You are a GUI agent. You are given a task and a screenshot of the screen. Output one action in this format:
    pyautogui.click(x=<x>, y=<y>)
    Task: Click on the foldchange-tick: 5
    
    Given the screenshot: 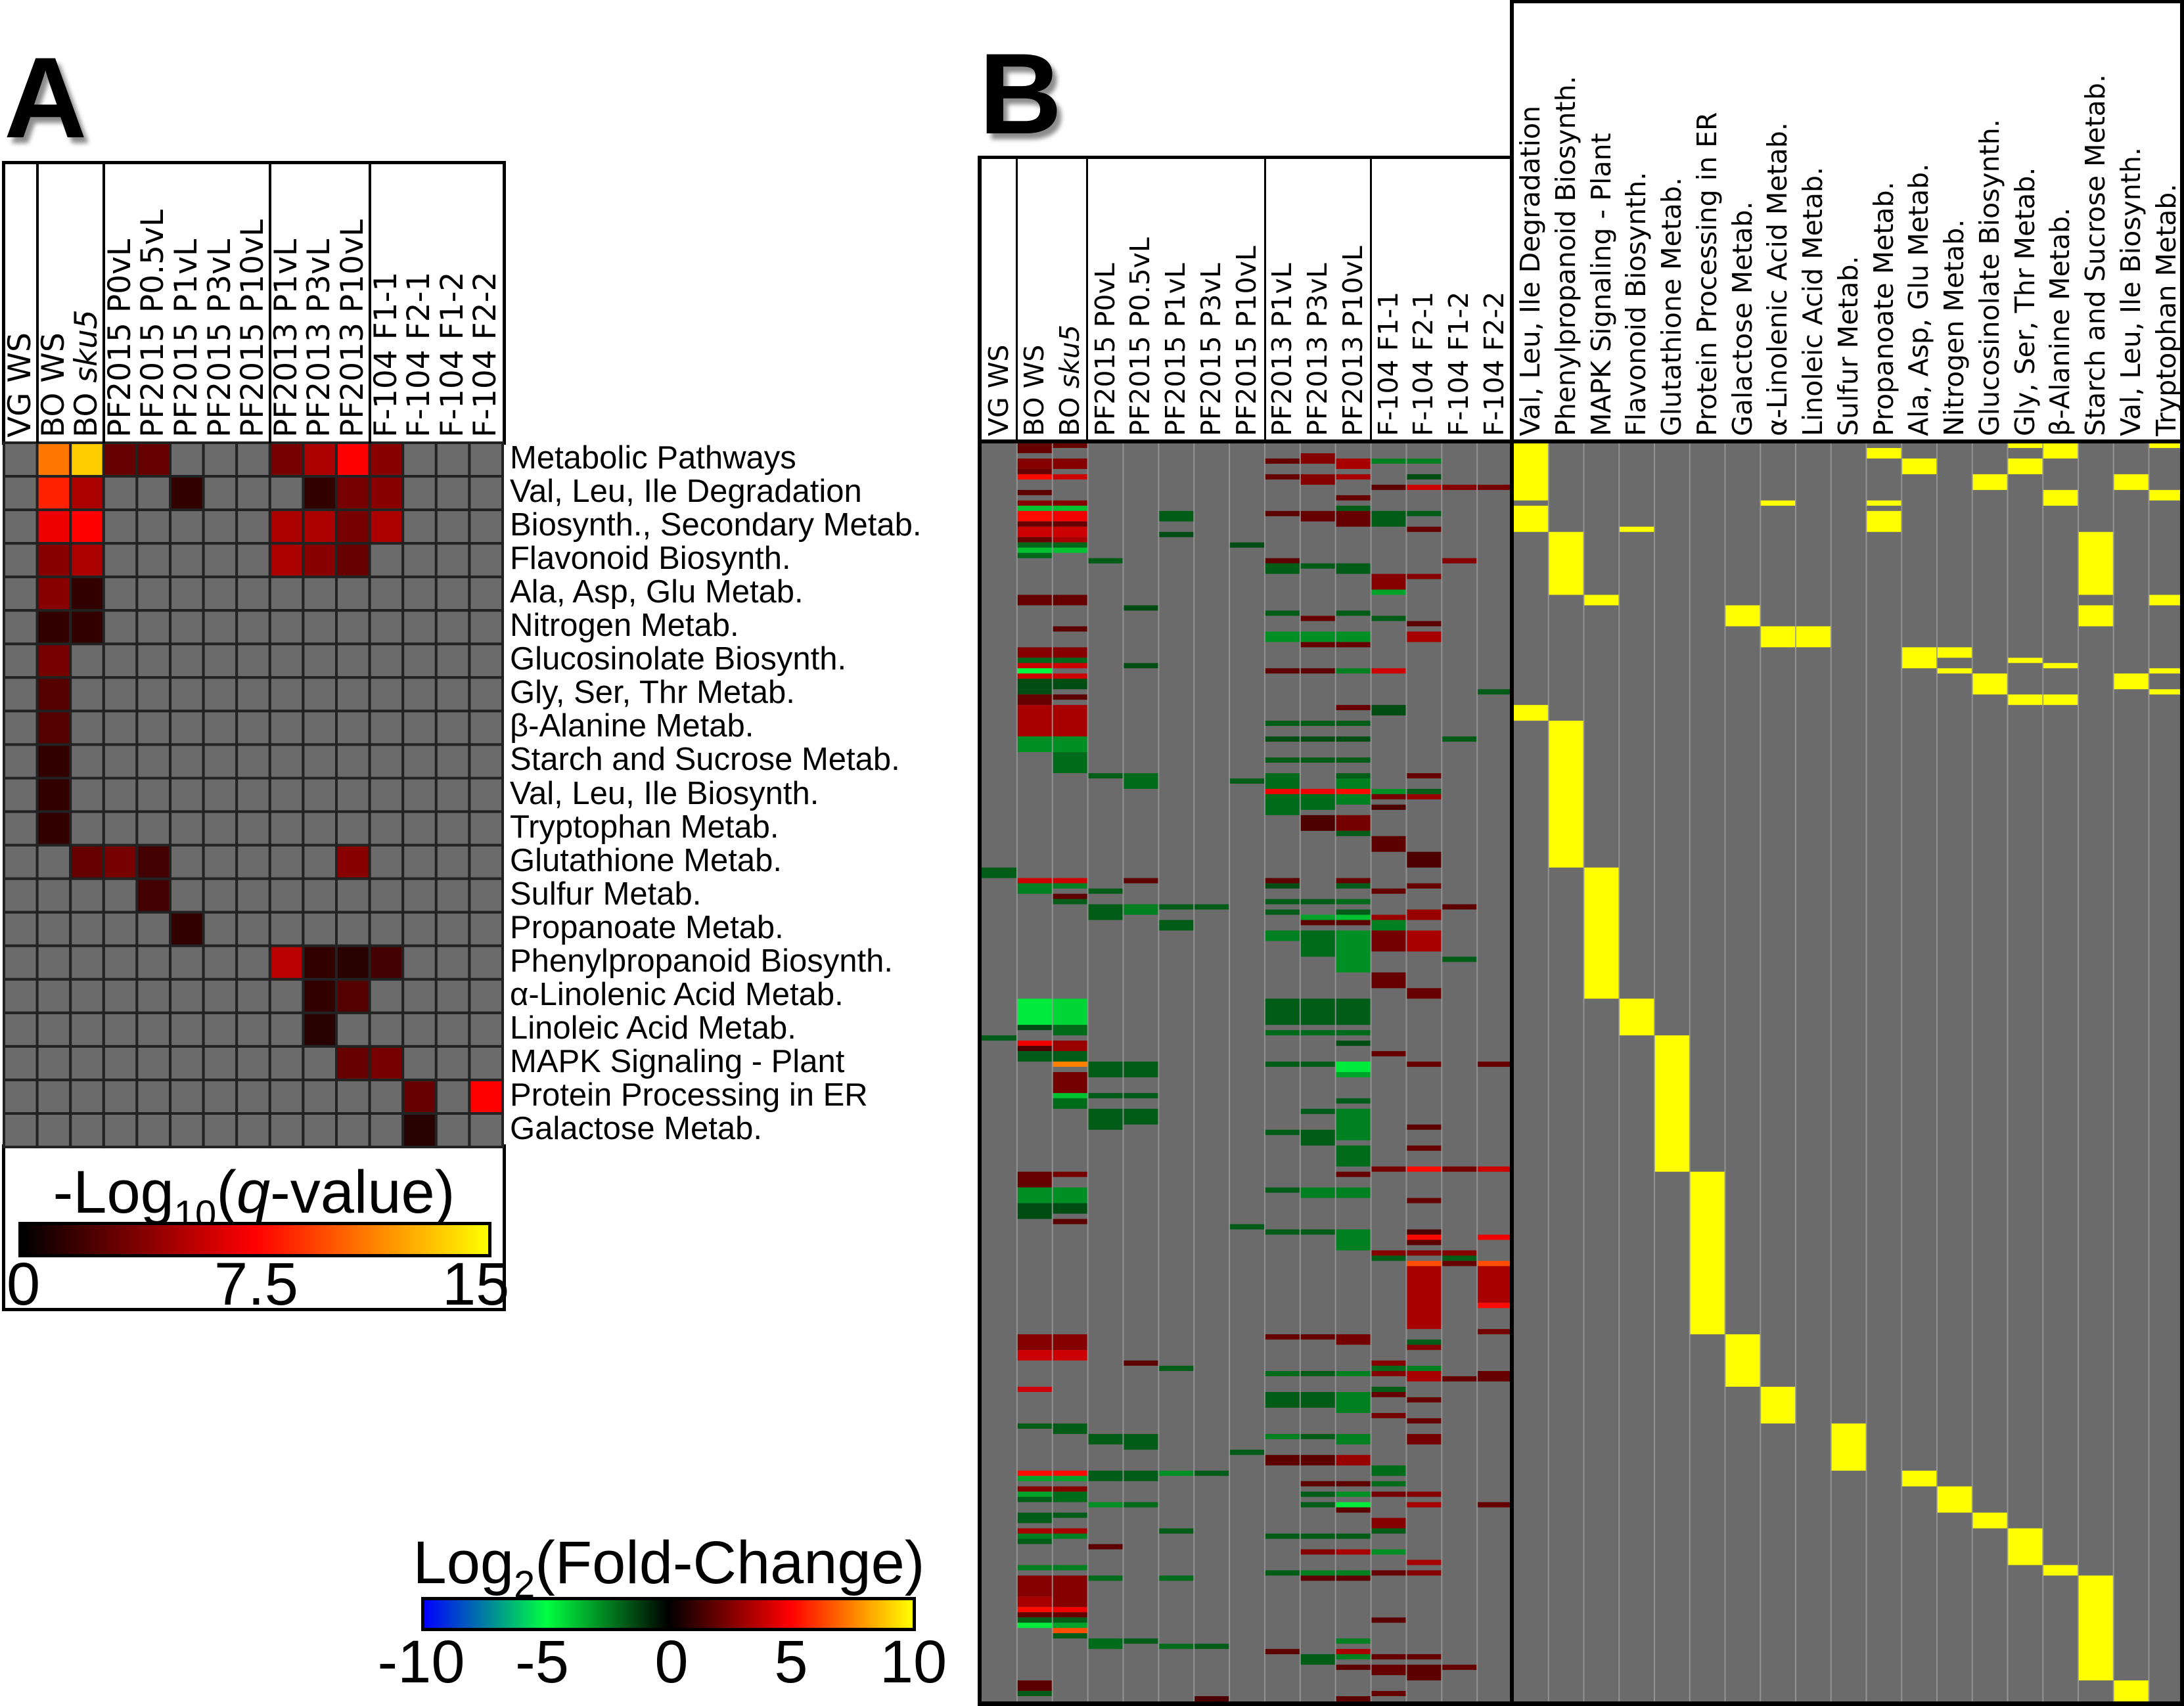 What is the action you would take?
    pyautogui.click(x=791, y=1662)
    